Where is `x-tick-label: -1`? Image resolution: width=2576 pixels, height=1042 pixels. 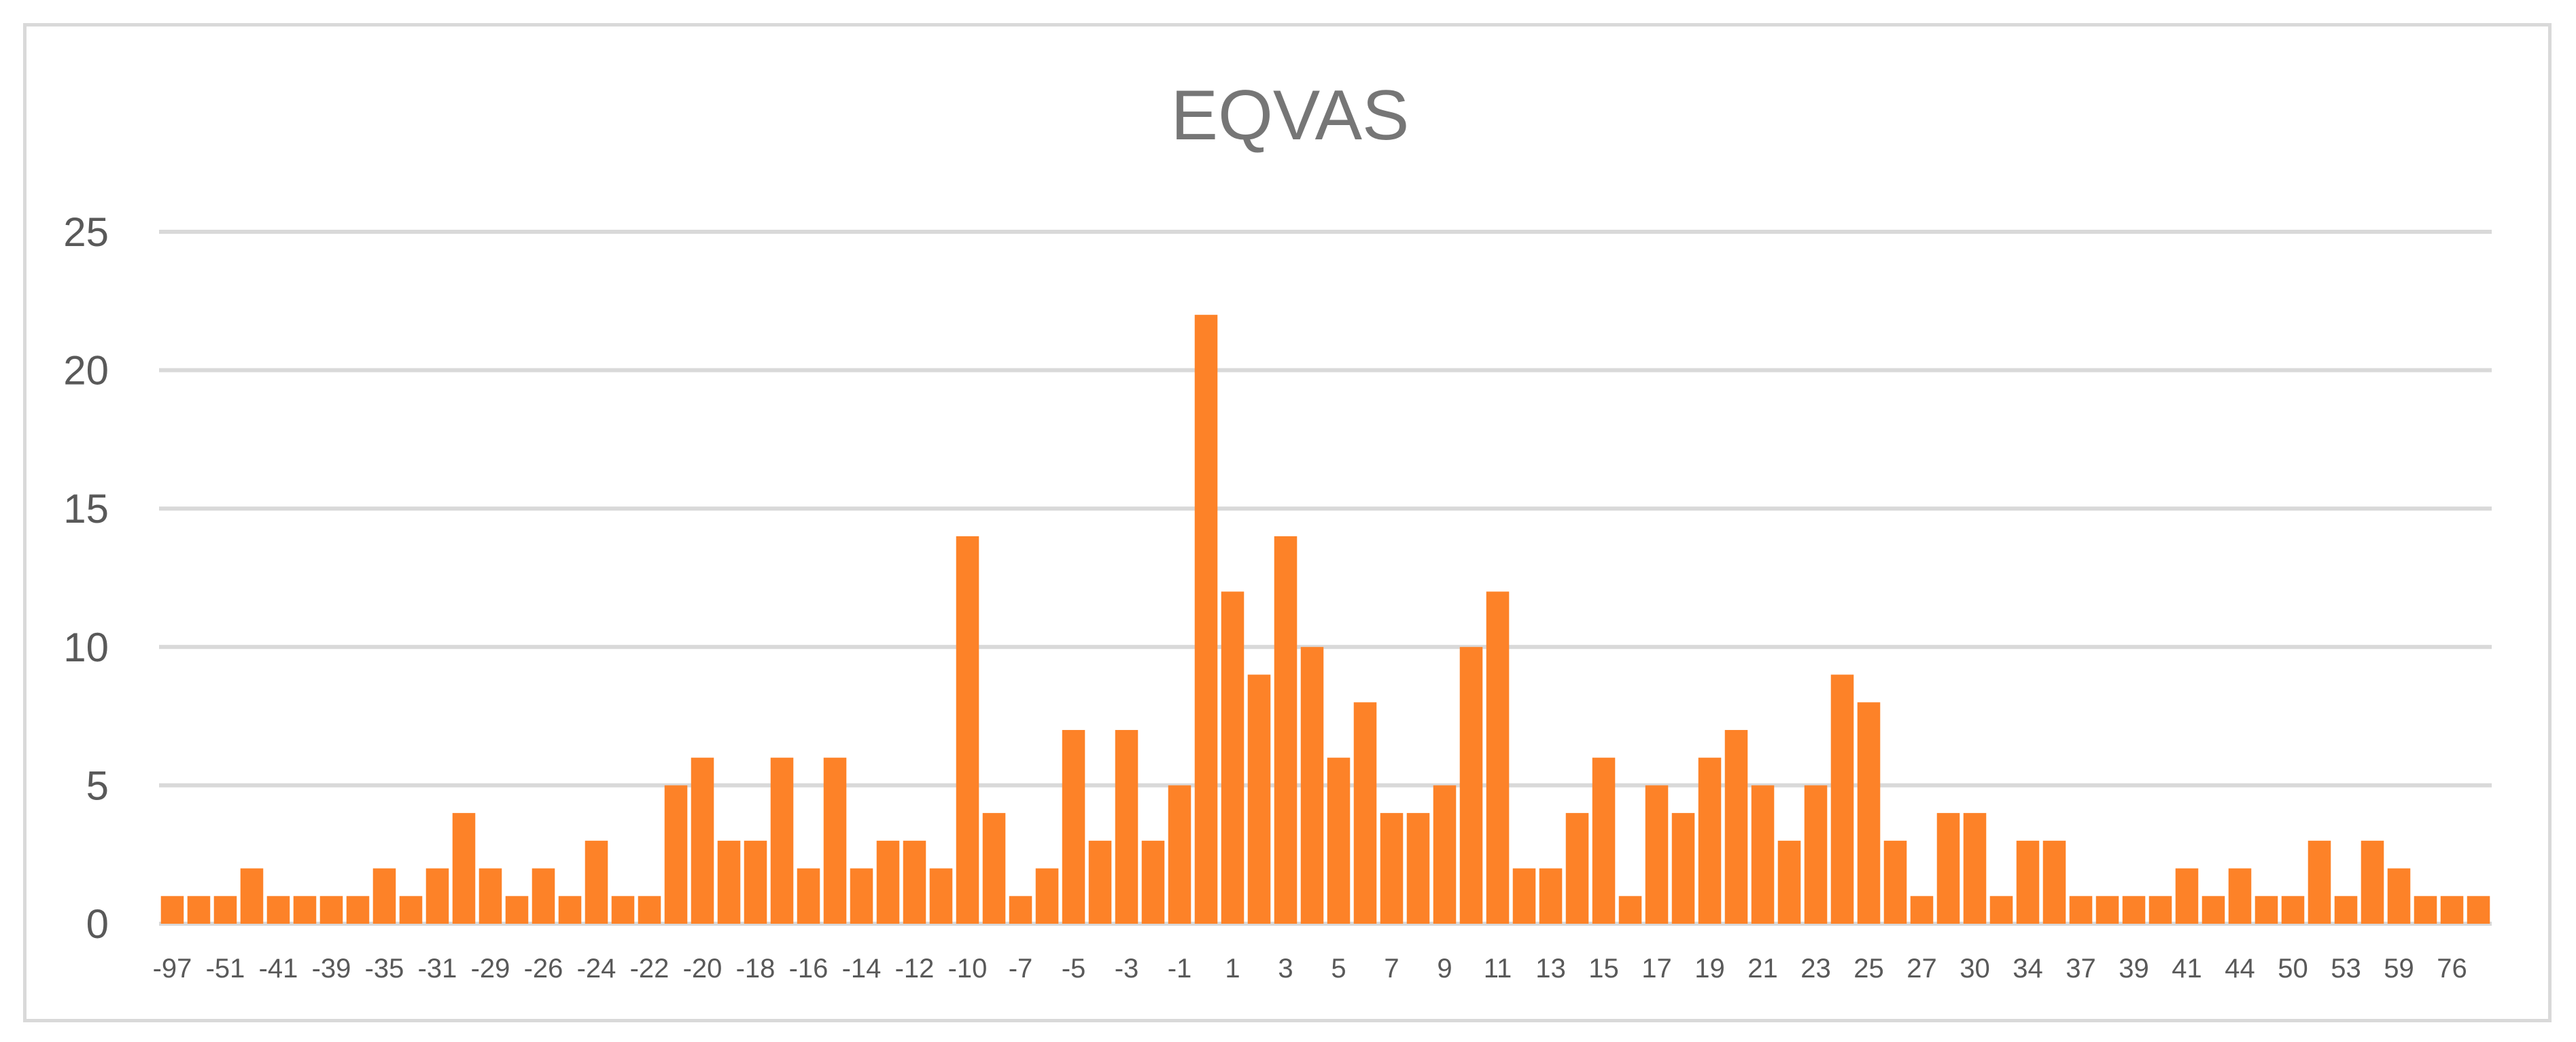
x-tick-label: -1 is located at coordinates (1180, 969).